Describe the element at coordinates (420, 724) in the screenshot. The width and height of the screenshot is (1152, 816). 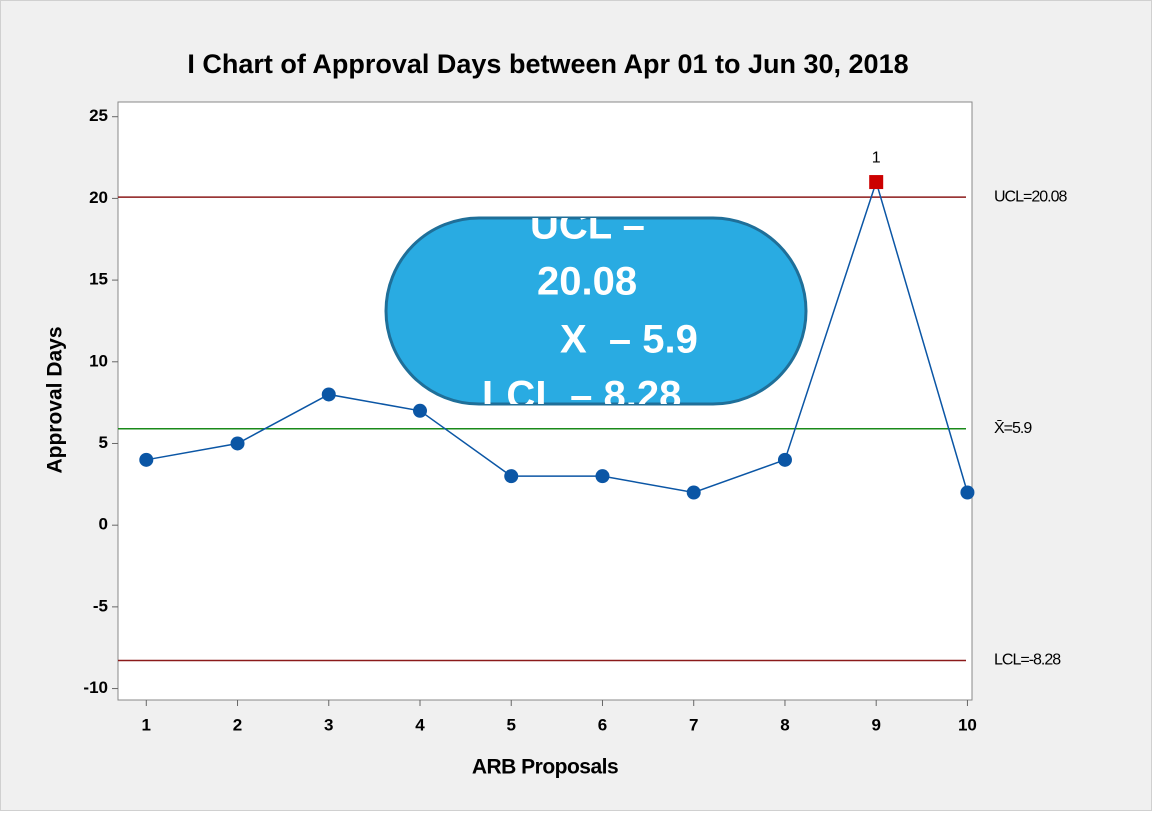
I see `x-tick-label: 4` at that location.